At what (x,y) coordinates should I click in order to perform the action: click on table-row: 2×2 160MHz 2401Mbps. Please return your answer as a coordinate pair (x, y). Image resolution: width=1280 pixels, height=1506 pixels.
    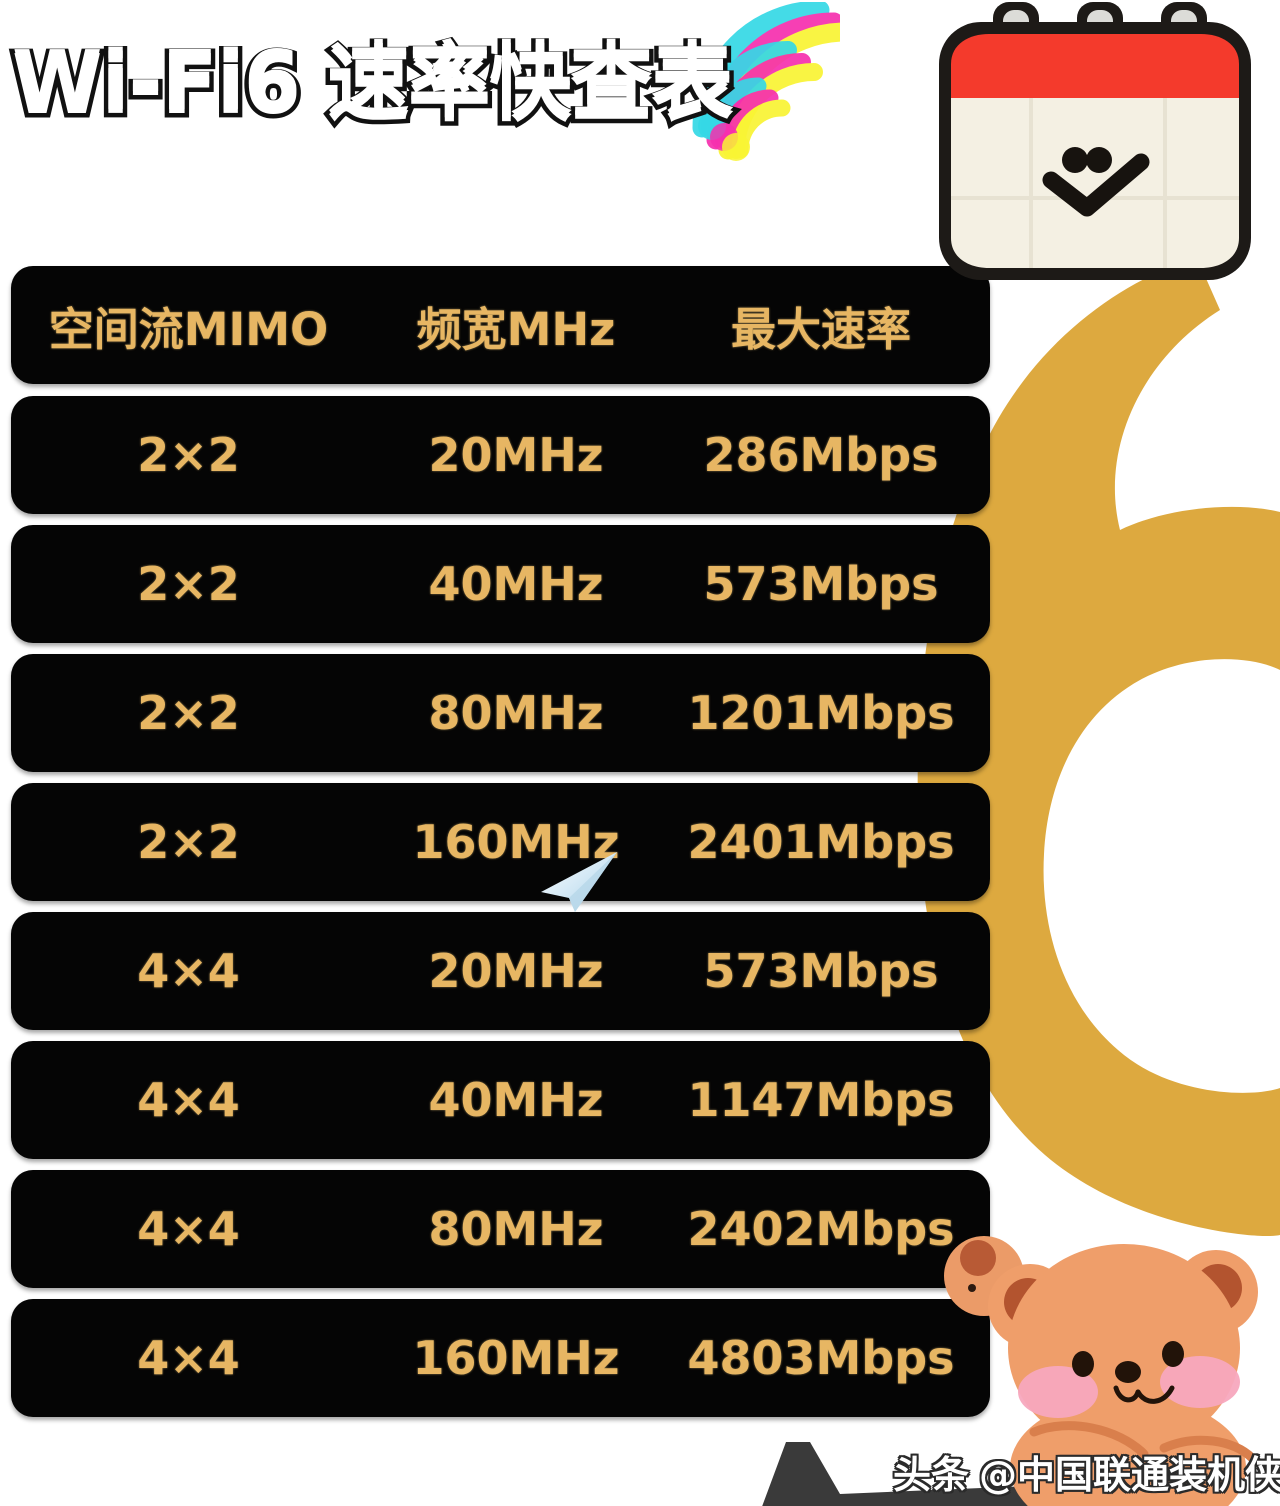
    Looking at the image, I should click on (500, 842).